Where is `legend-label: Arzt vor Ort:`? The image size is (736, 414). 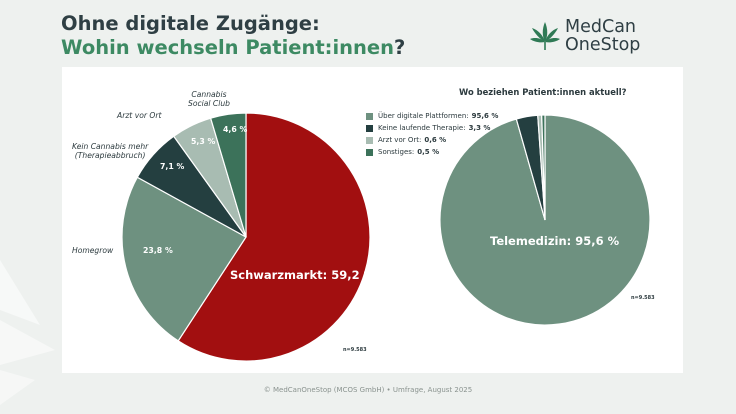
legend-label: Arzt vor Ort: is located at coordinates (400, 140).